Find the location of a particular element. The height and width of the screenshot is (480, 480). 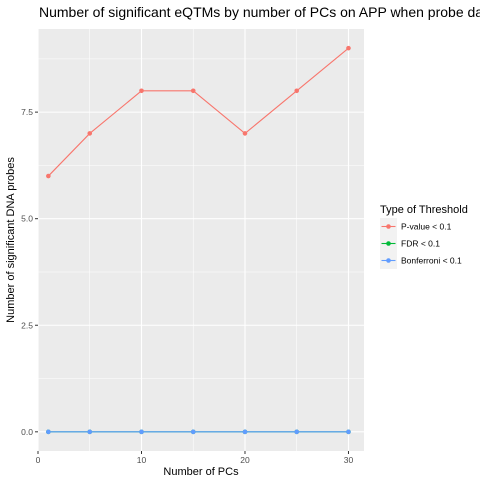

x-tick-label: 10 is located at coordinates (142, 460).